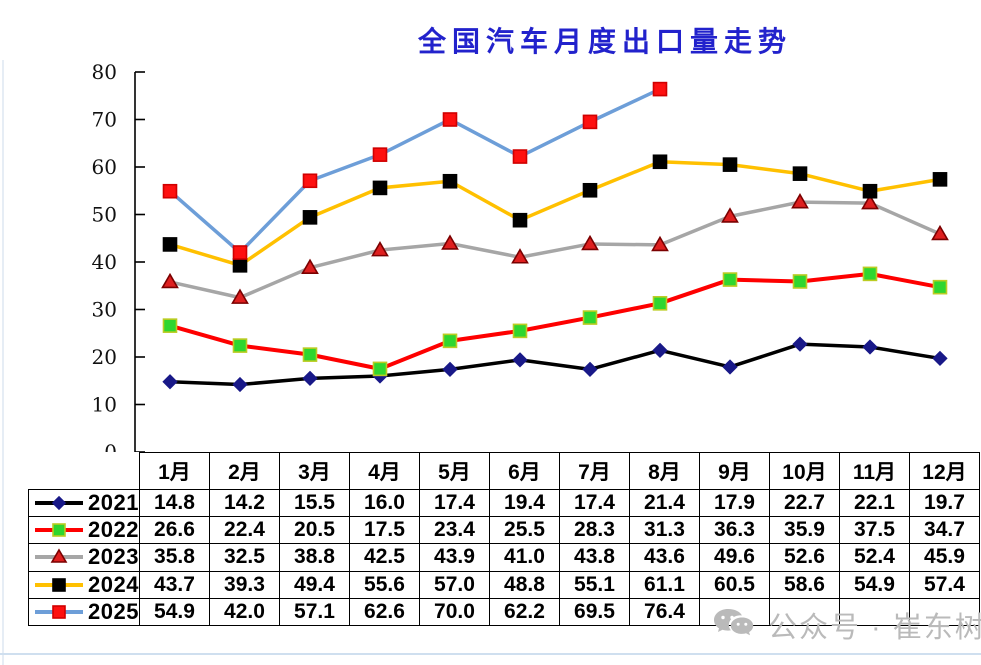 The width and height of the screenshot is (981, 665). I want to click on page-left-border, so click(3, 362).